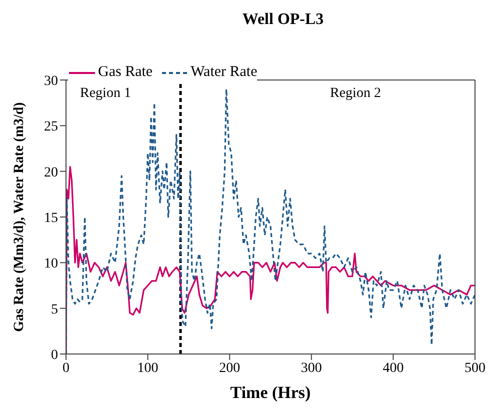 The image size is (490, 408). Describe the element at coordinates (51, 127) in the screenshot. I see `y-tick-label: 25` at that location.